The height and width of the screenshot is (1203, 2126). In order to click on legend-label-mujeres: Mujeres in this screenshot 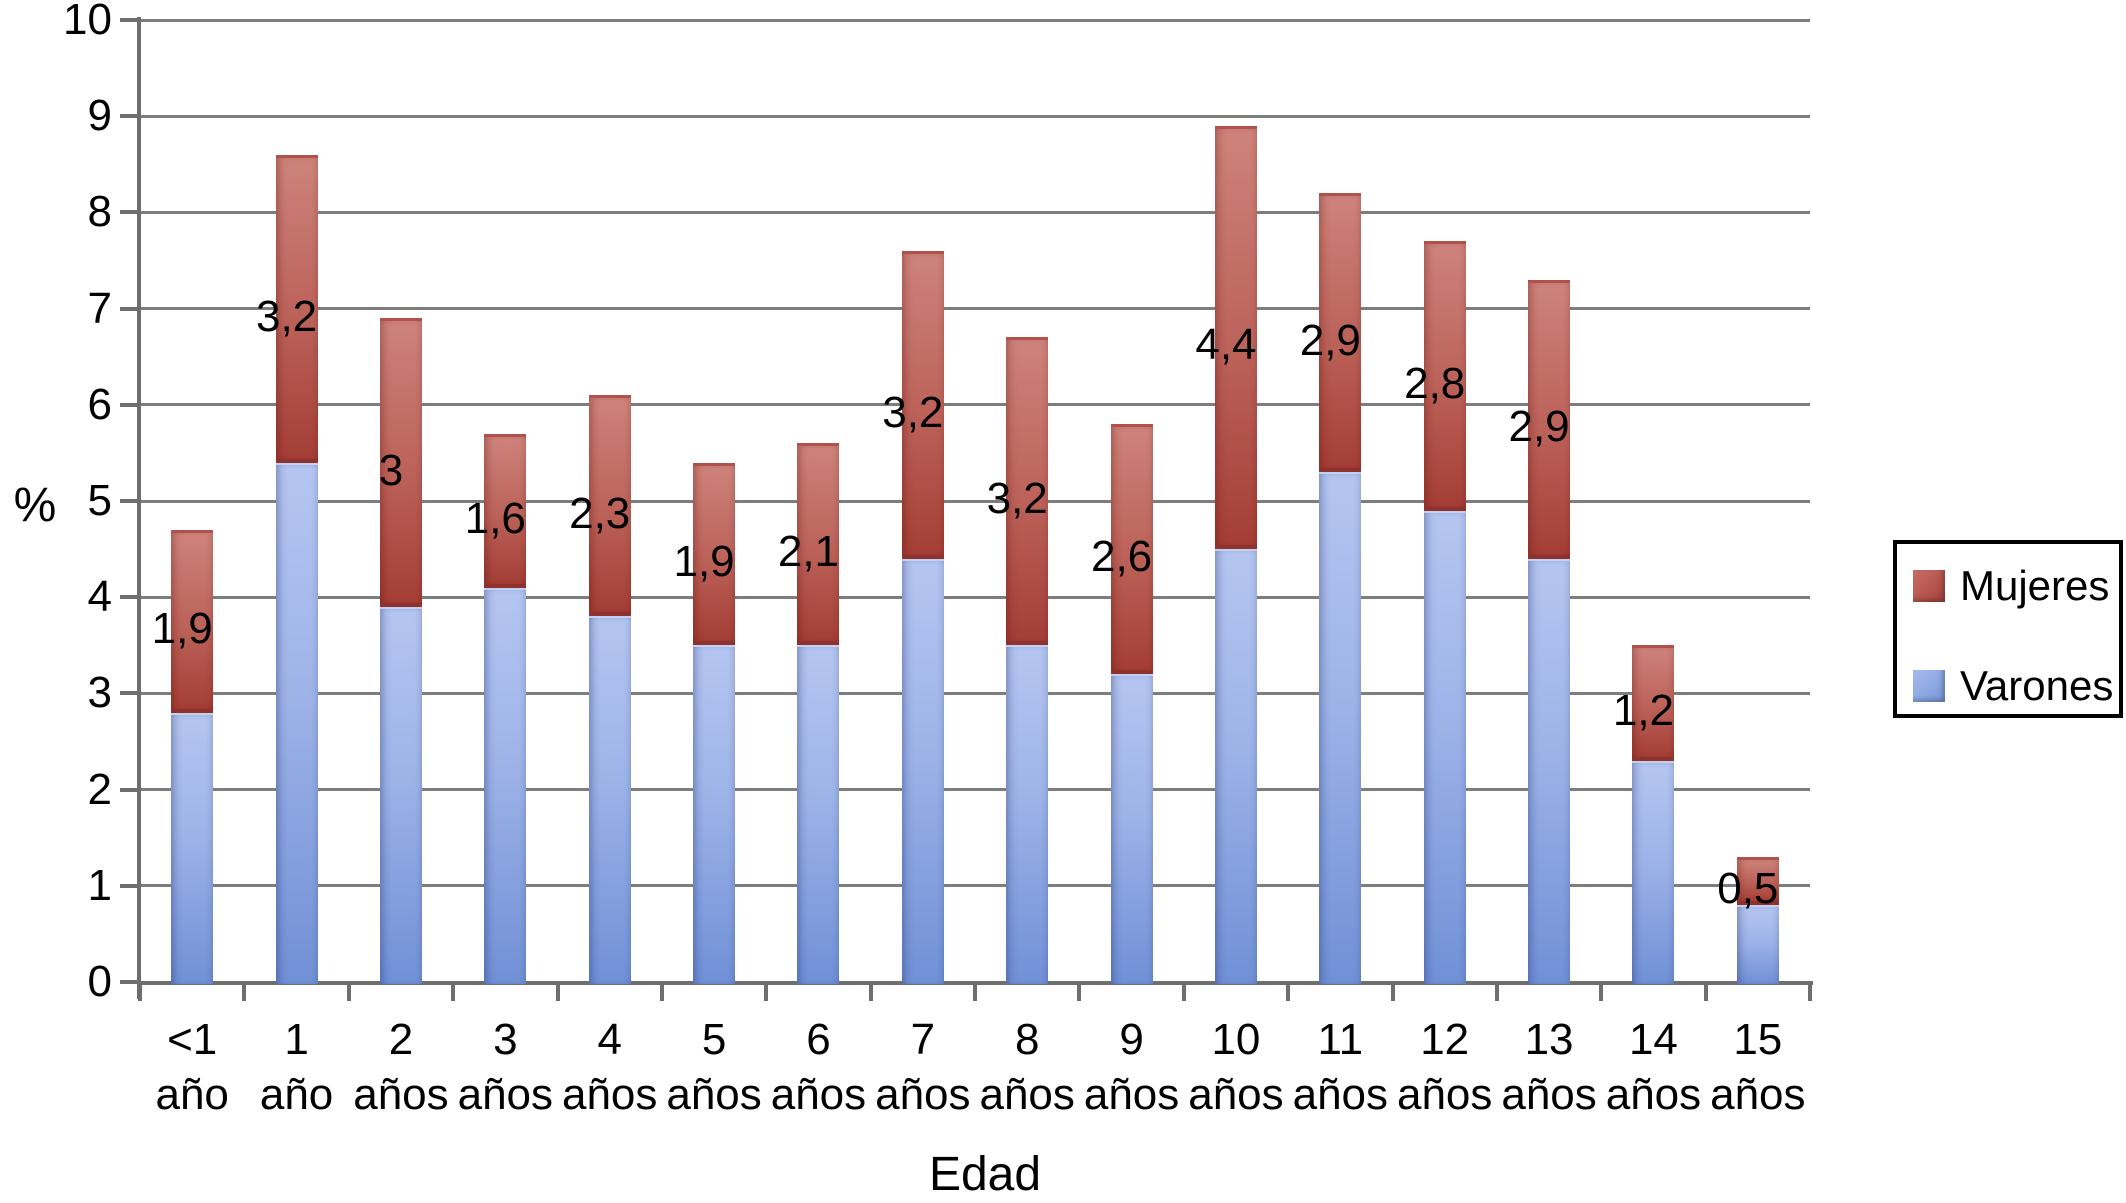, I will do `click(2035, 585)`.